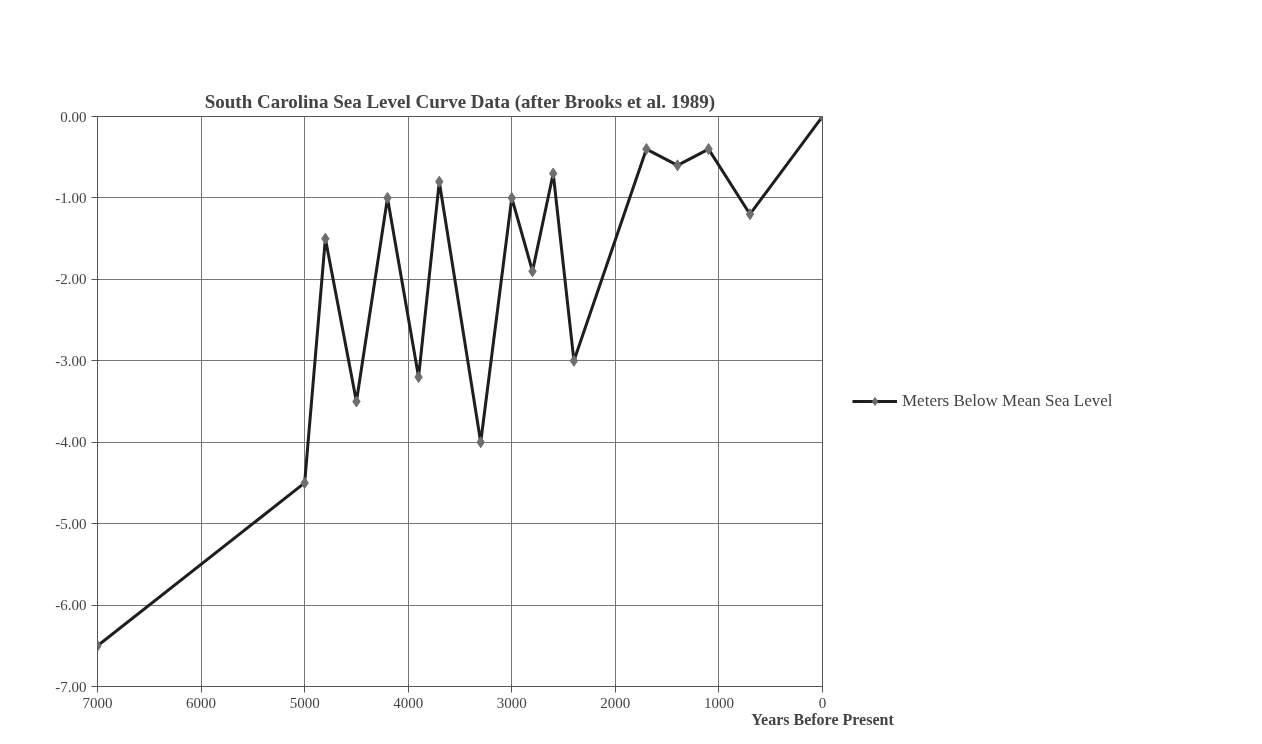  I want to click on y-tick-label: -5.00, so click(71, 523).